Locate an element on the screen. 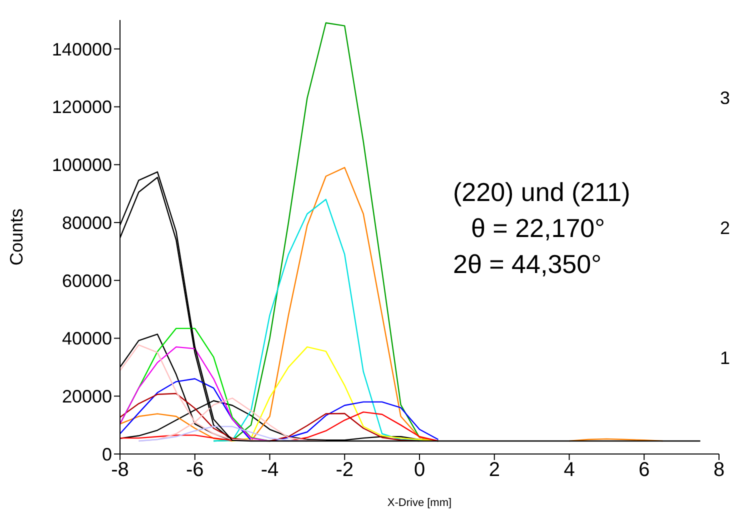  text: 1 is located at coordinates (725, 358).